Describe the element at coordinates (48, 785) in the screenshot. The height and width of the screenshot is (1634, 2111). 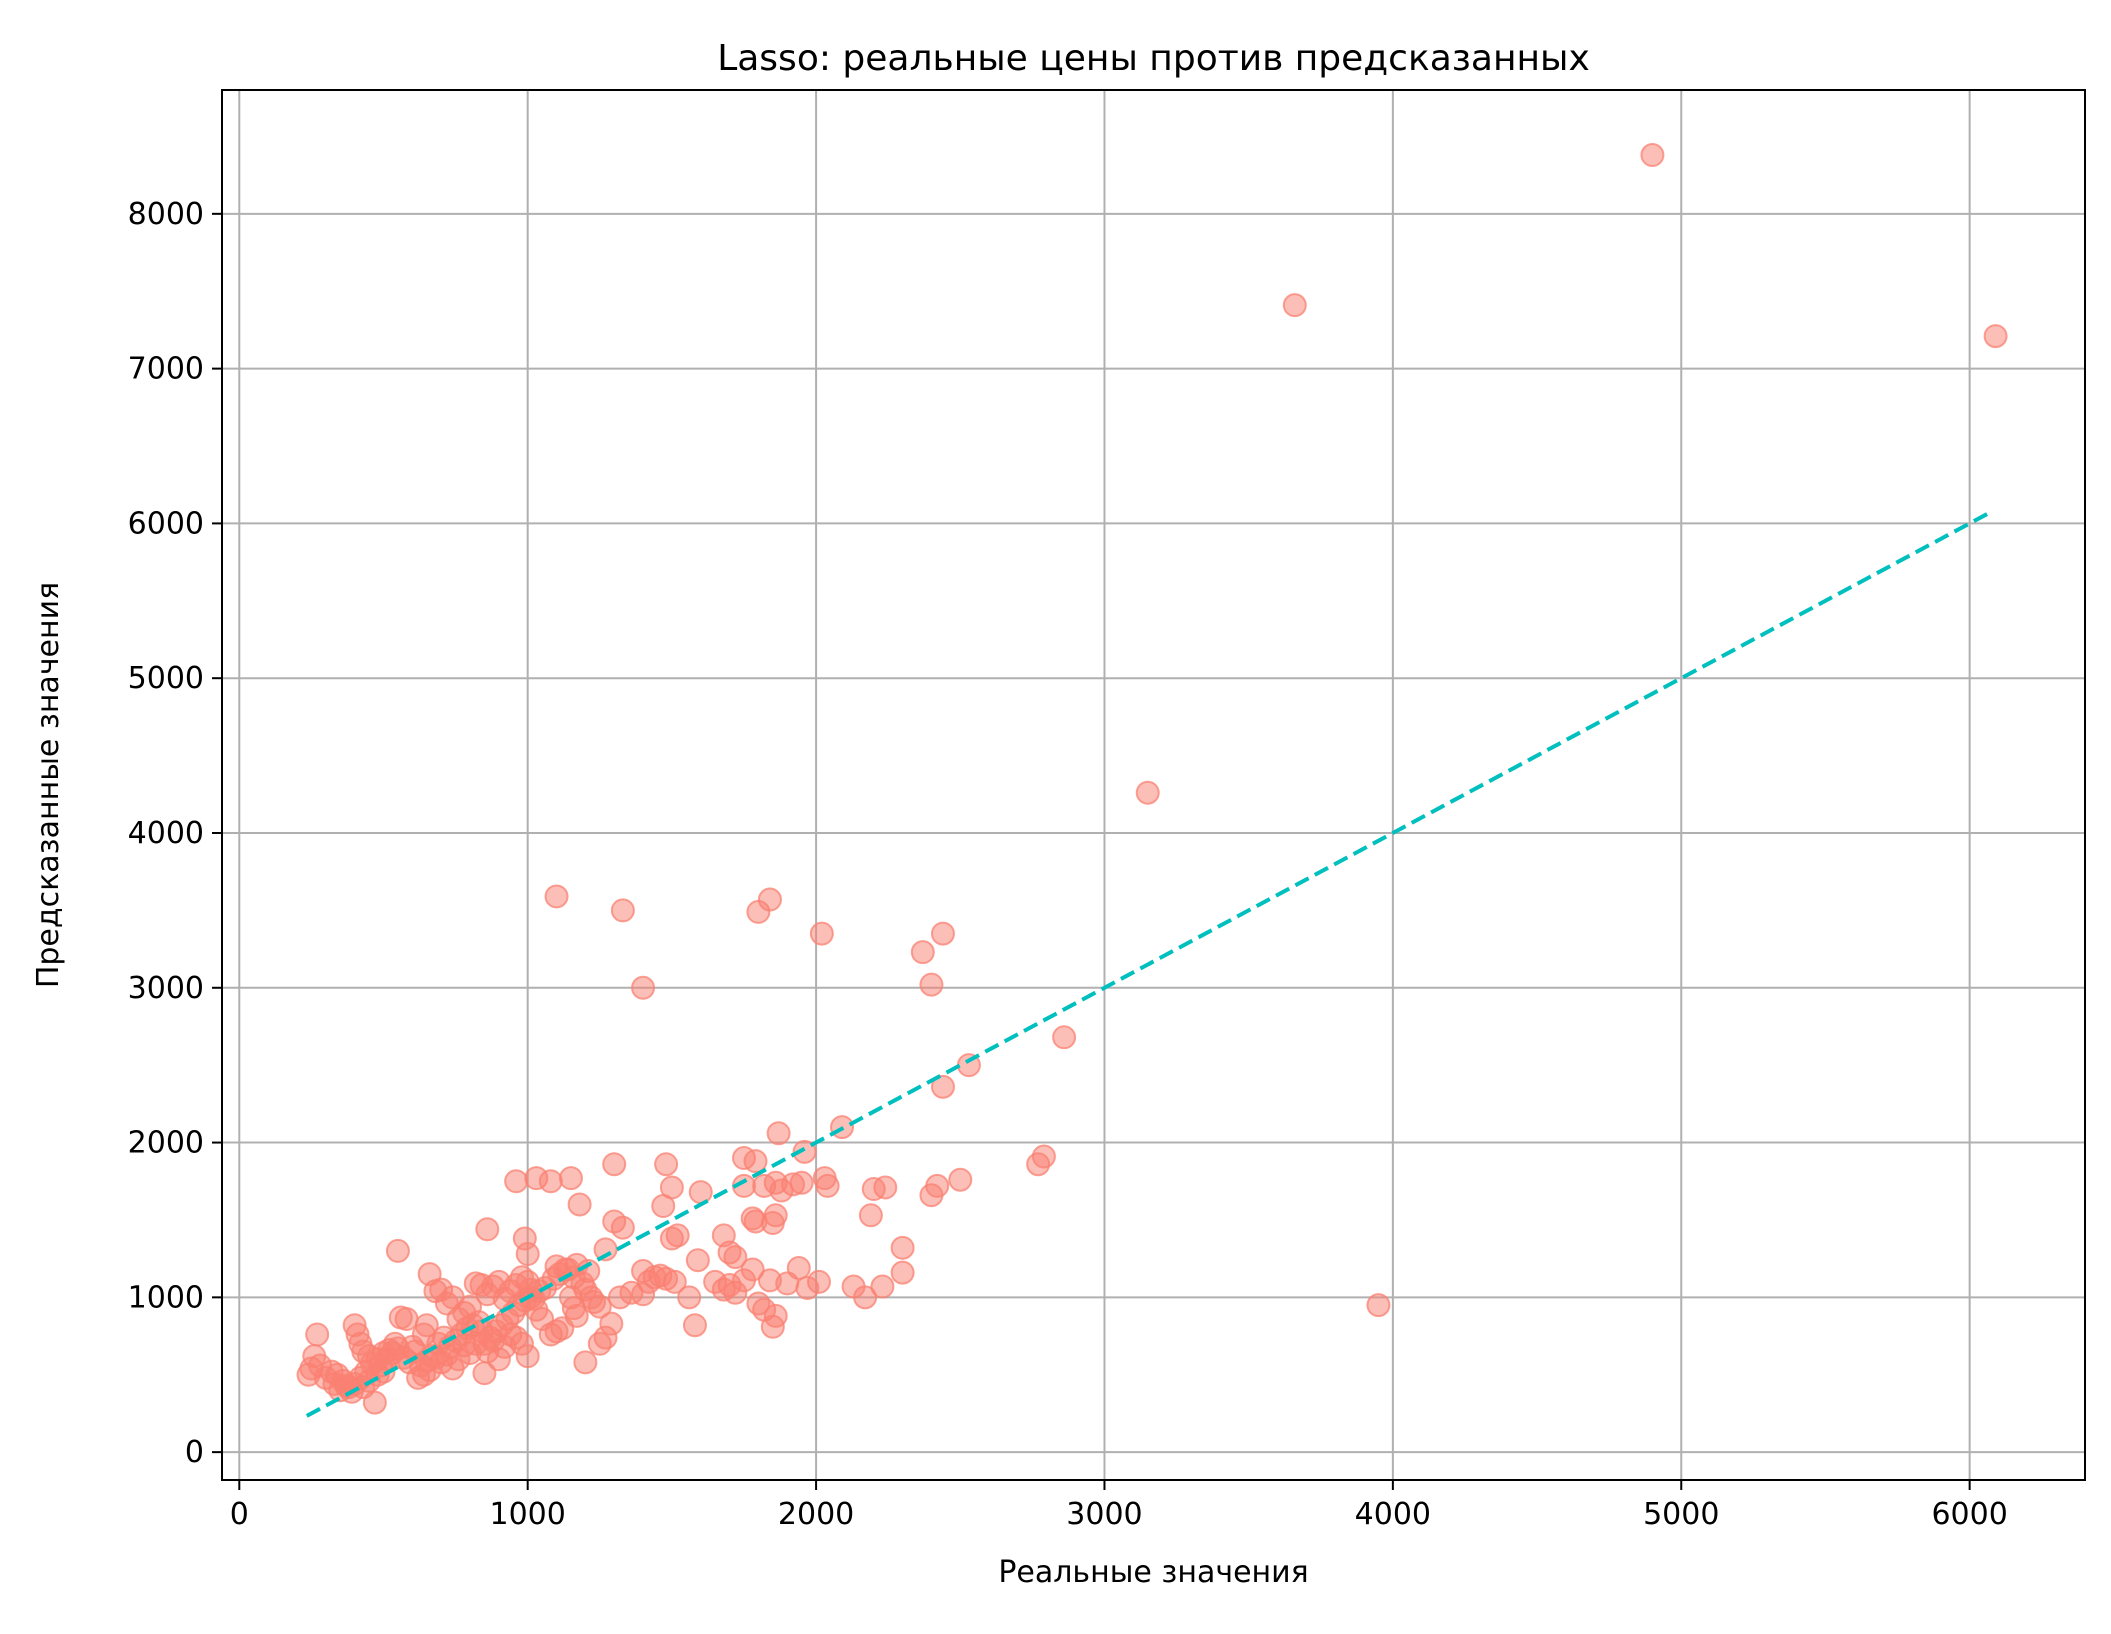
I see `y-axis-title: Предсказанные значения` at that location.